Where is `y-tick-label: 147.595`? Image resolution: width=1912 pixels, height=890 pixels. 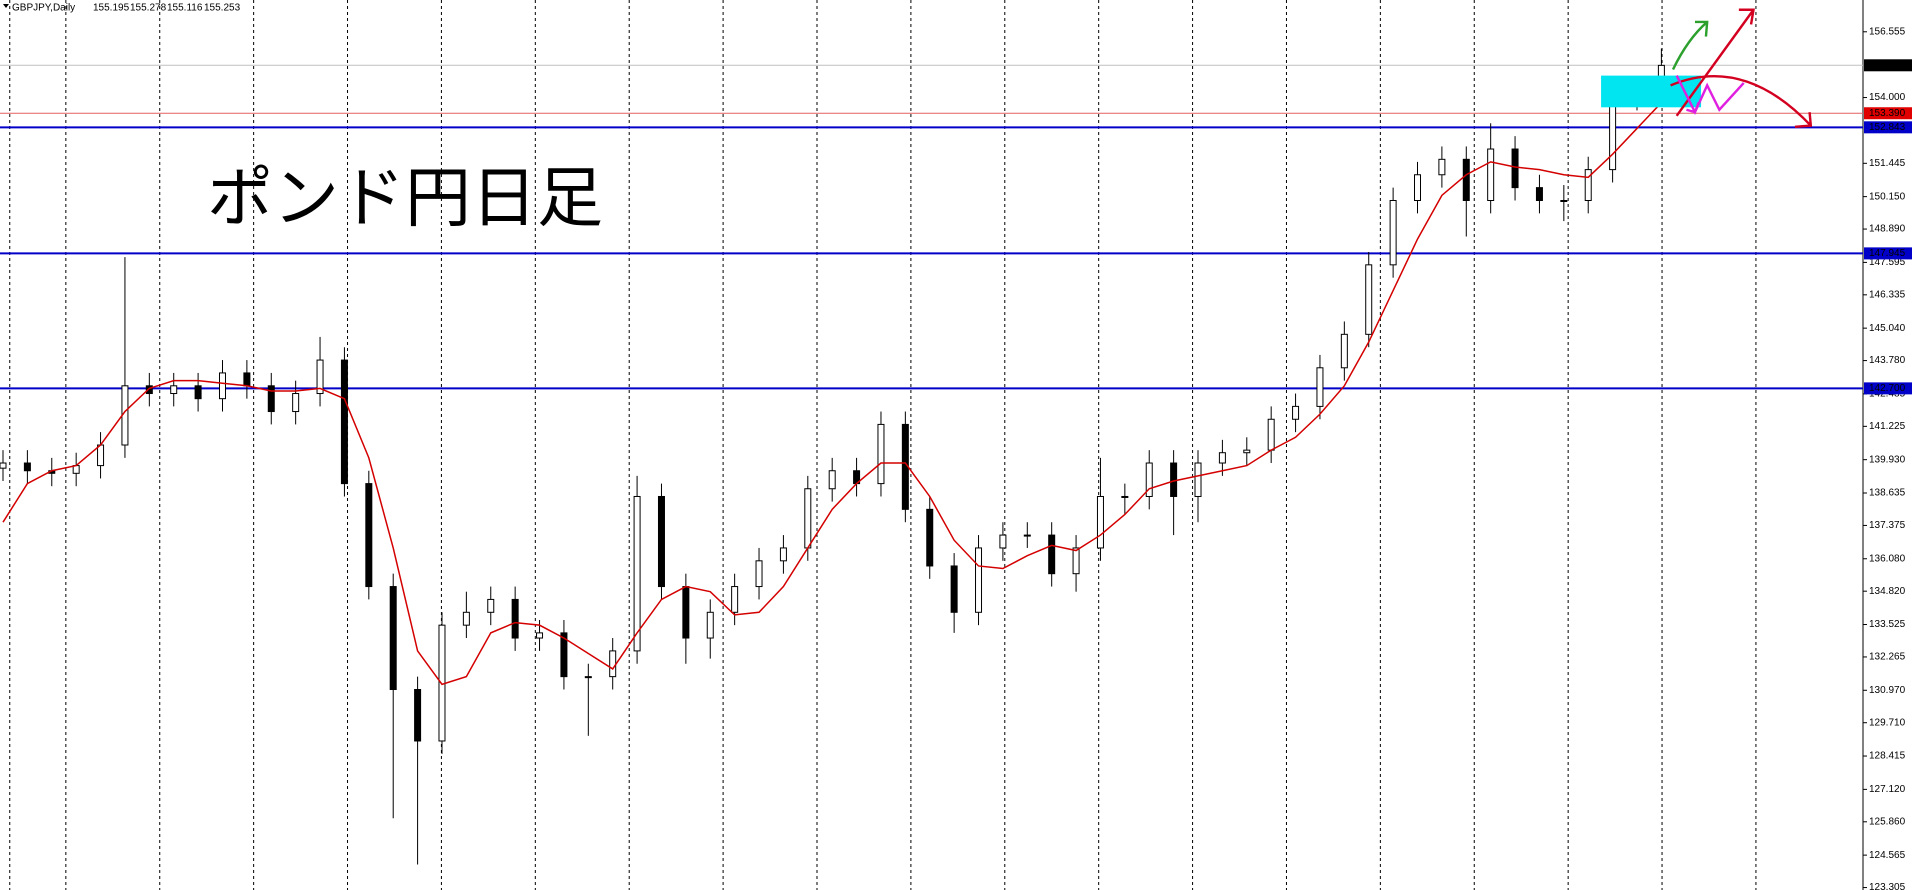 y-tick-label: 147.595 is located at coordinates (1887, 262).